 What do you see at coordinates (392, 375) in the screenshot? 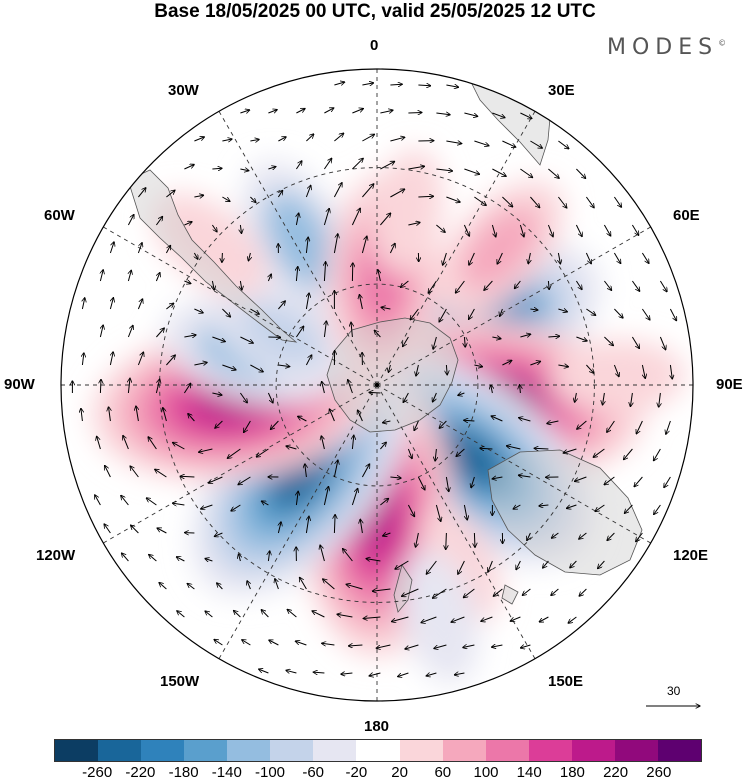
I see `antarctica-landmass` at bounding box center [392, 375].